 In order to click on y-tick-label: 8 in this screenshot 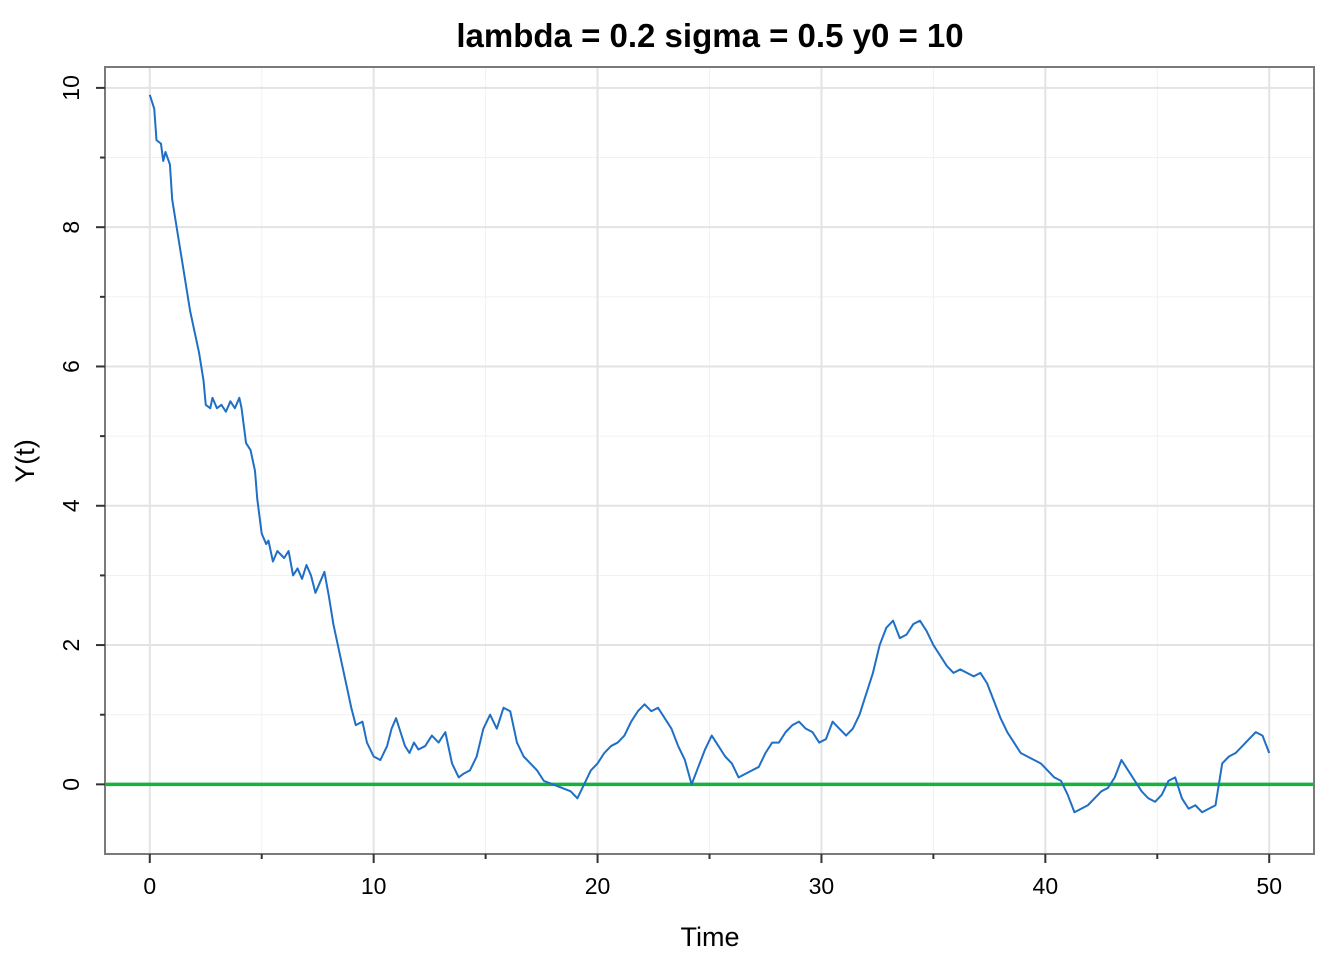, I will do `click(71, 227)`.